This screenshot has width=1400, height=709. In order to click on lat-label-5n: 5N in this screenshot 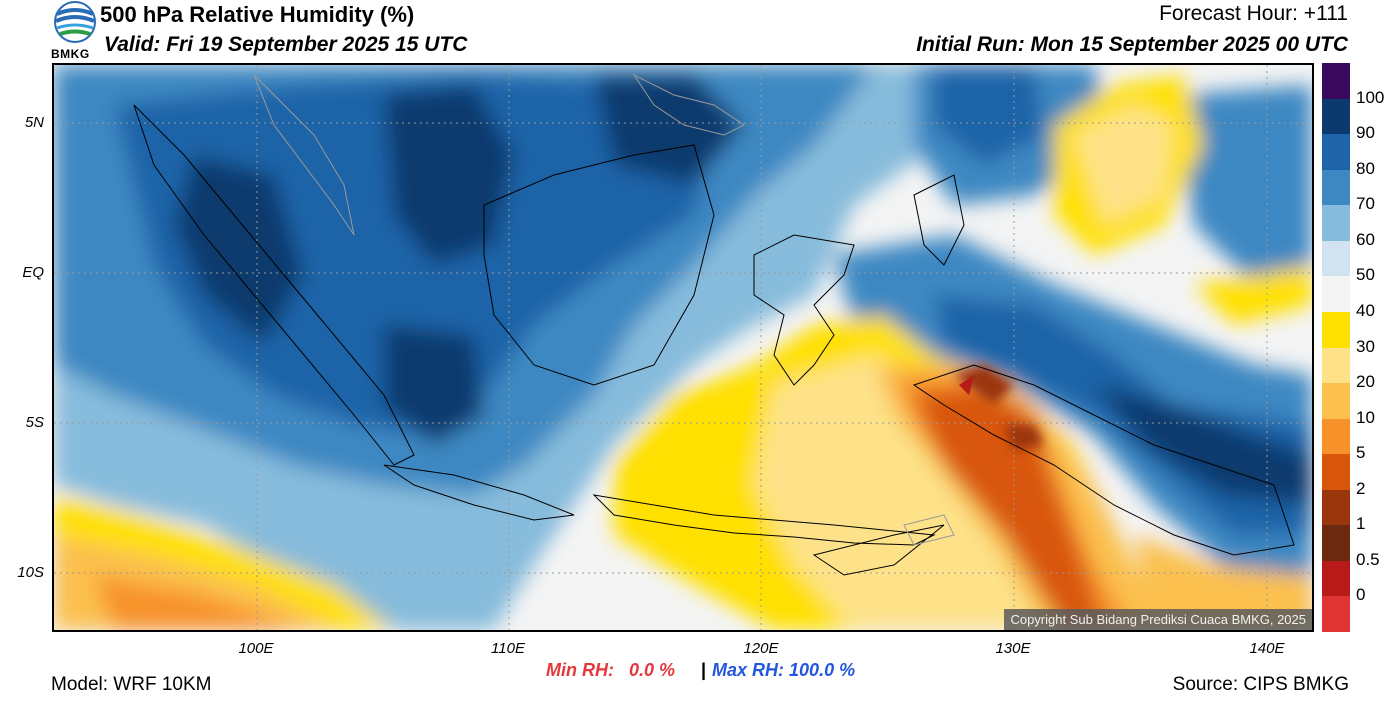, I will do `click(34, 122)`.